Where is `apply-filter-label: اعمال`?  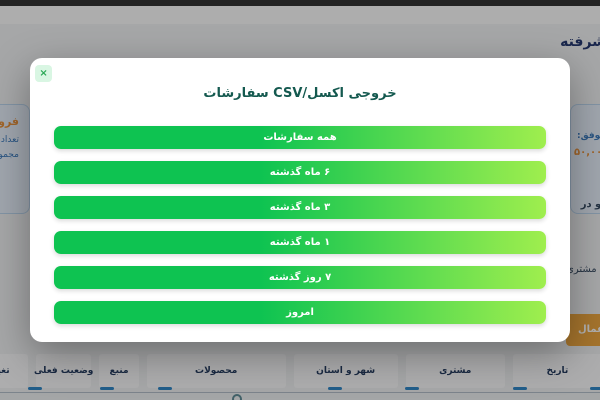
apply-filter-label: اعمال is located at coordinates (589, 329).